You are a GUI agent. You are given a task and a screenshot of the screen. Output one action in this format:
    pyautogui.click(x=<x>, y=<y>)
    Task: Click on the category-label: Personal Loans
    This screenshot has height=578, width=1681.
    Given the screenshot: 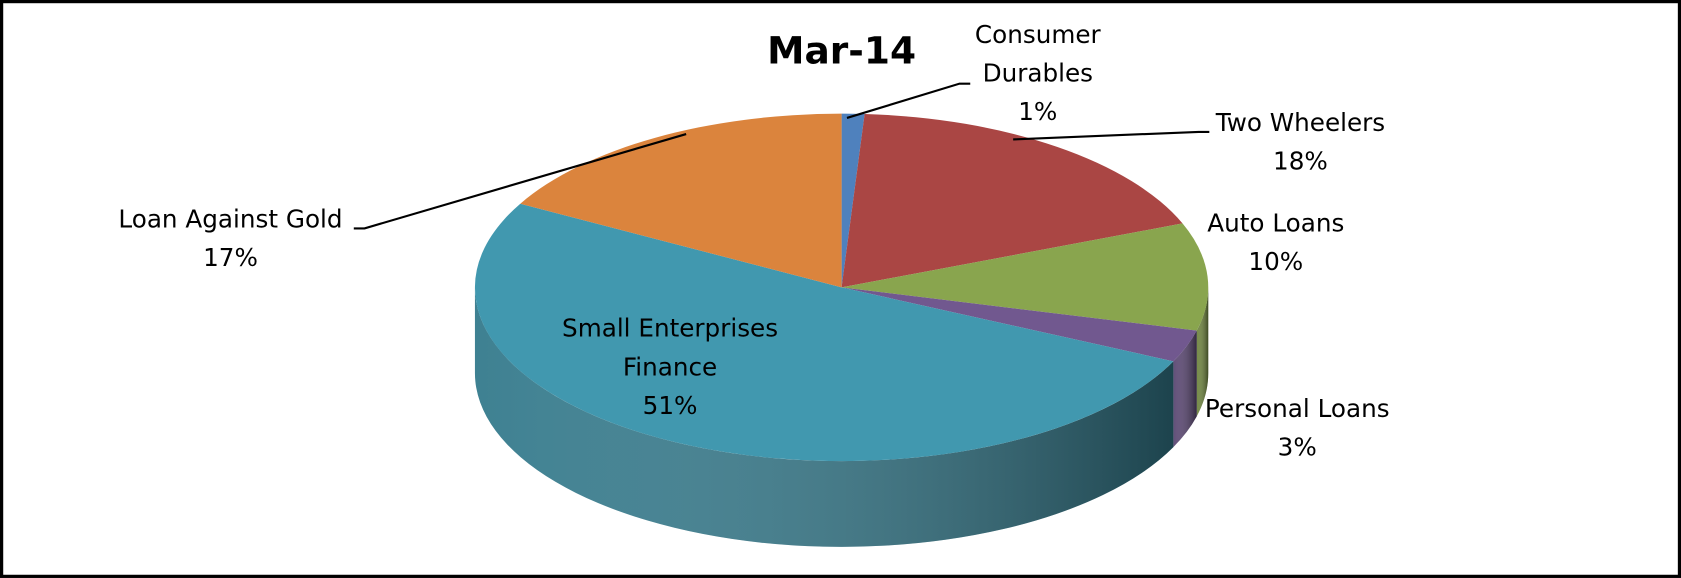 What is the action you would take?
    pyautogui.click(x=1297, y=409)
    